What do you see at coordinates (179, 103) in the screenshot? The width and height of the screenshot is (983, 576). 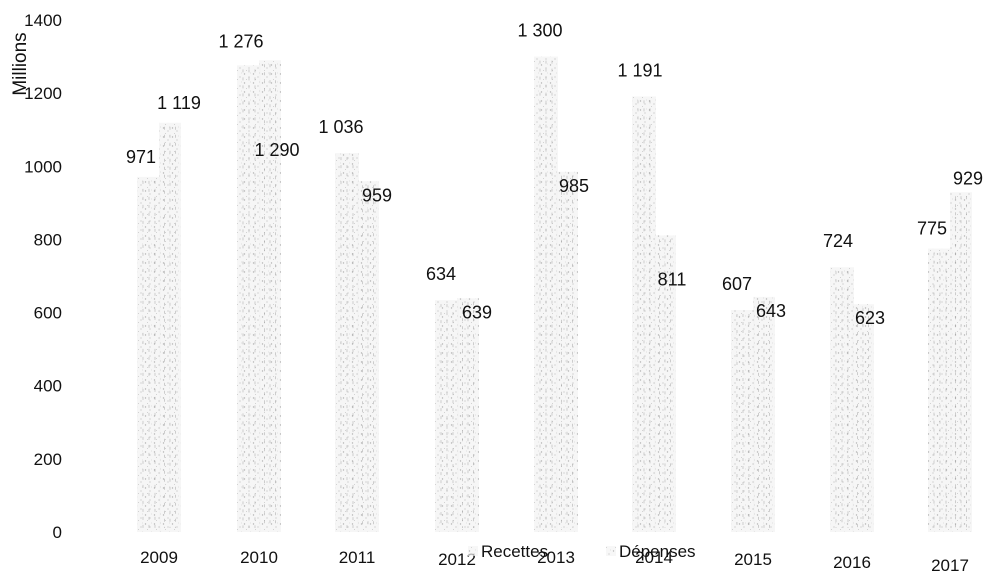 I see `data-label-depenses-2009: 1 119` at bounding box center [179, 103].